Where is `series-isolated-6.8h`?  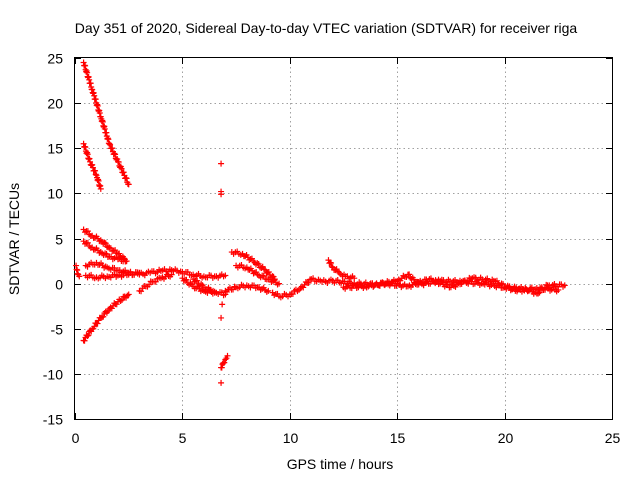
series-isolated-6.8h is located at coordinates (222, 273).